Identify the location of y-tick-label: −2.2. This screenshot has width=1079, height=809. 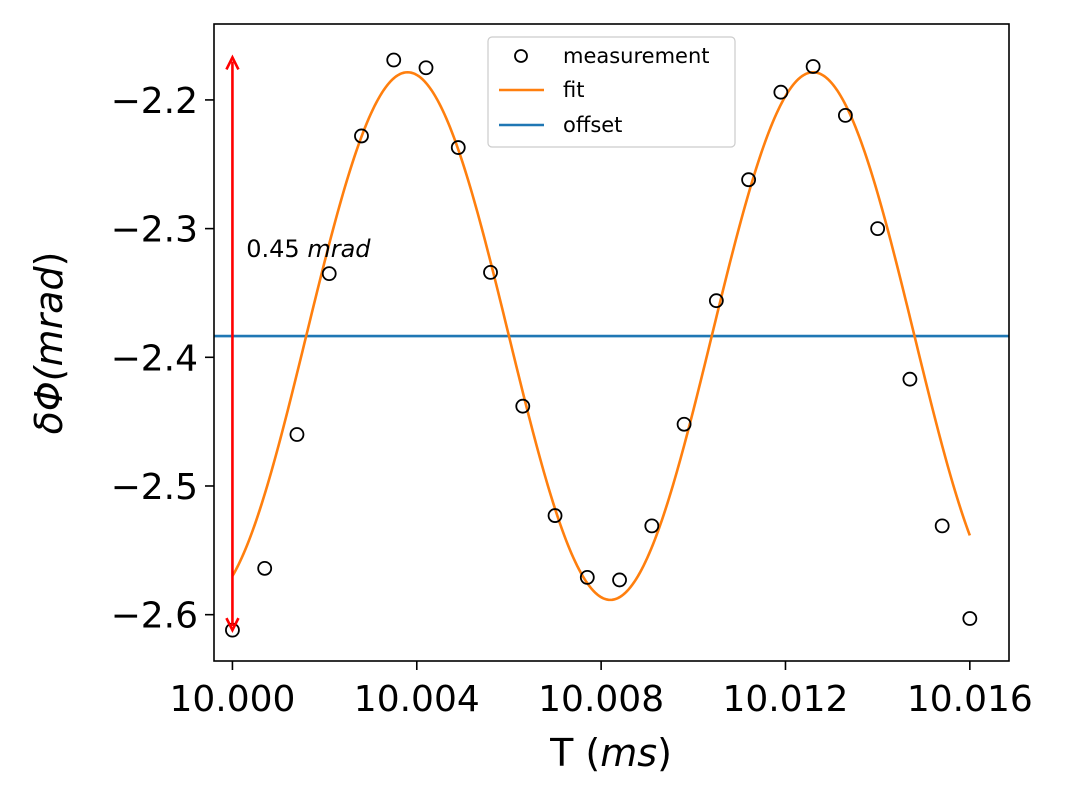
(154, 101).